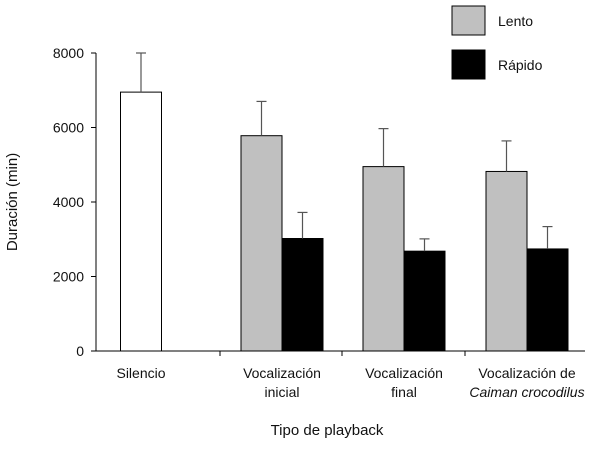 The width and height of the screenshot is (611, 449). I want to click on legend-label: Rápido, so click(520, 65).